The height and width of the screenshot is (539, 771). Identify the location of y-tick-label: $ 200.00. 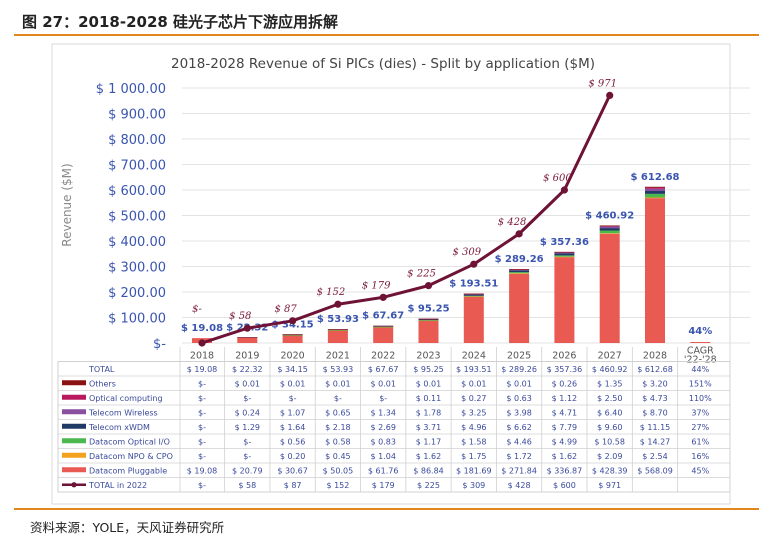
(137, 293).